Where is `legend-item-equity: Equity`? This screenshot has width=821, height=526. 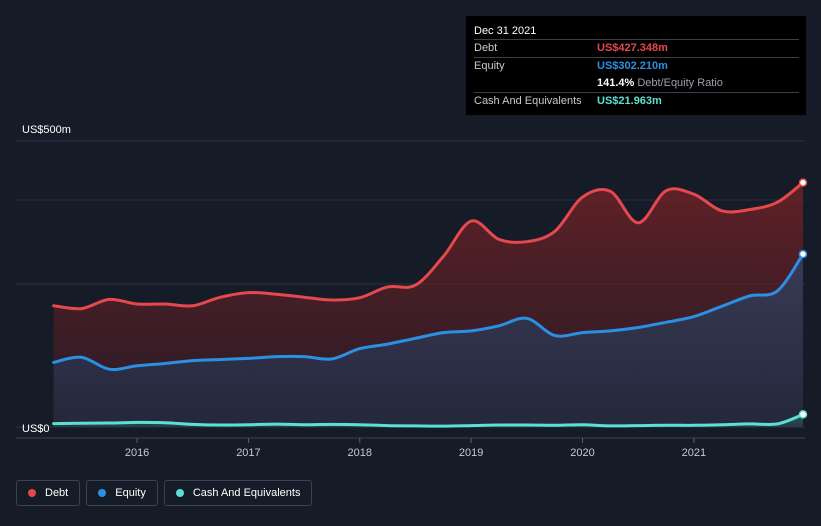 legend-item-equity: Equity is located at coordinates (122, 493).